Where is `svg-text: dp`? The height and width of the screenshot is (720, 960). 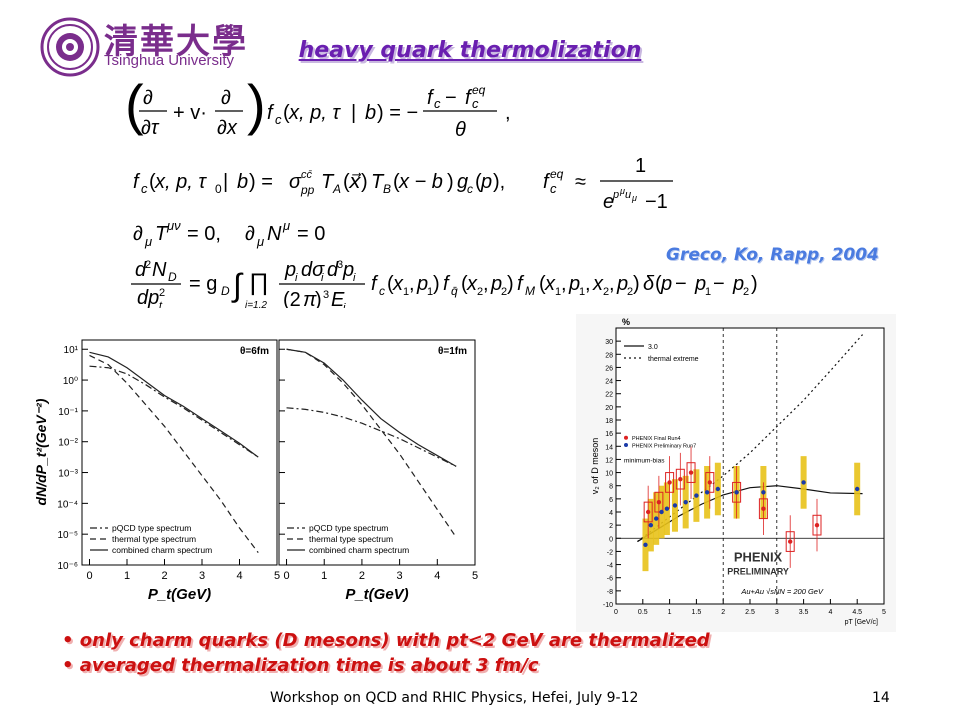 svg-text: dp is located at coordinates (148, 297).